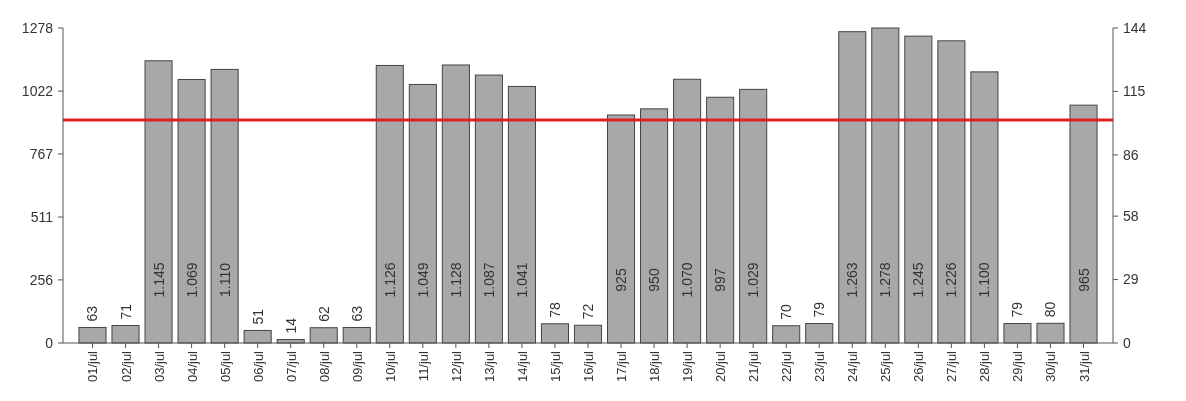 This screenshot has width=1186, height=401. Describe the element at coordinates (820, 366) in the screenshot. I see `x-tick-label: 23/jul` at that location.